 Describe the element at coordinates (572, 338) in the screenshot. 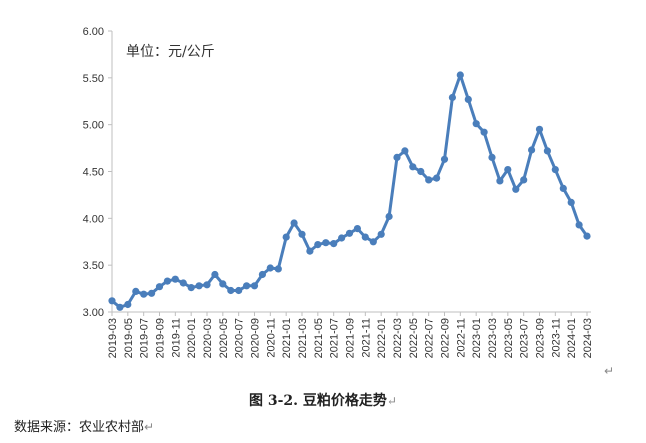

I see `x-tick-label: 2024-01` at that location.